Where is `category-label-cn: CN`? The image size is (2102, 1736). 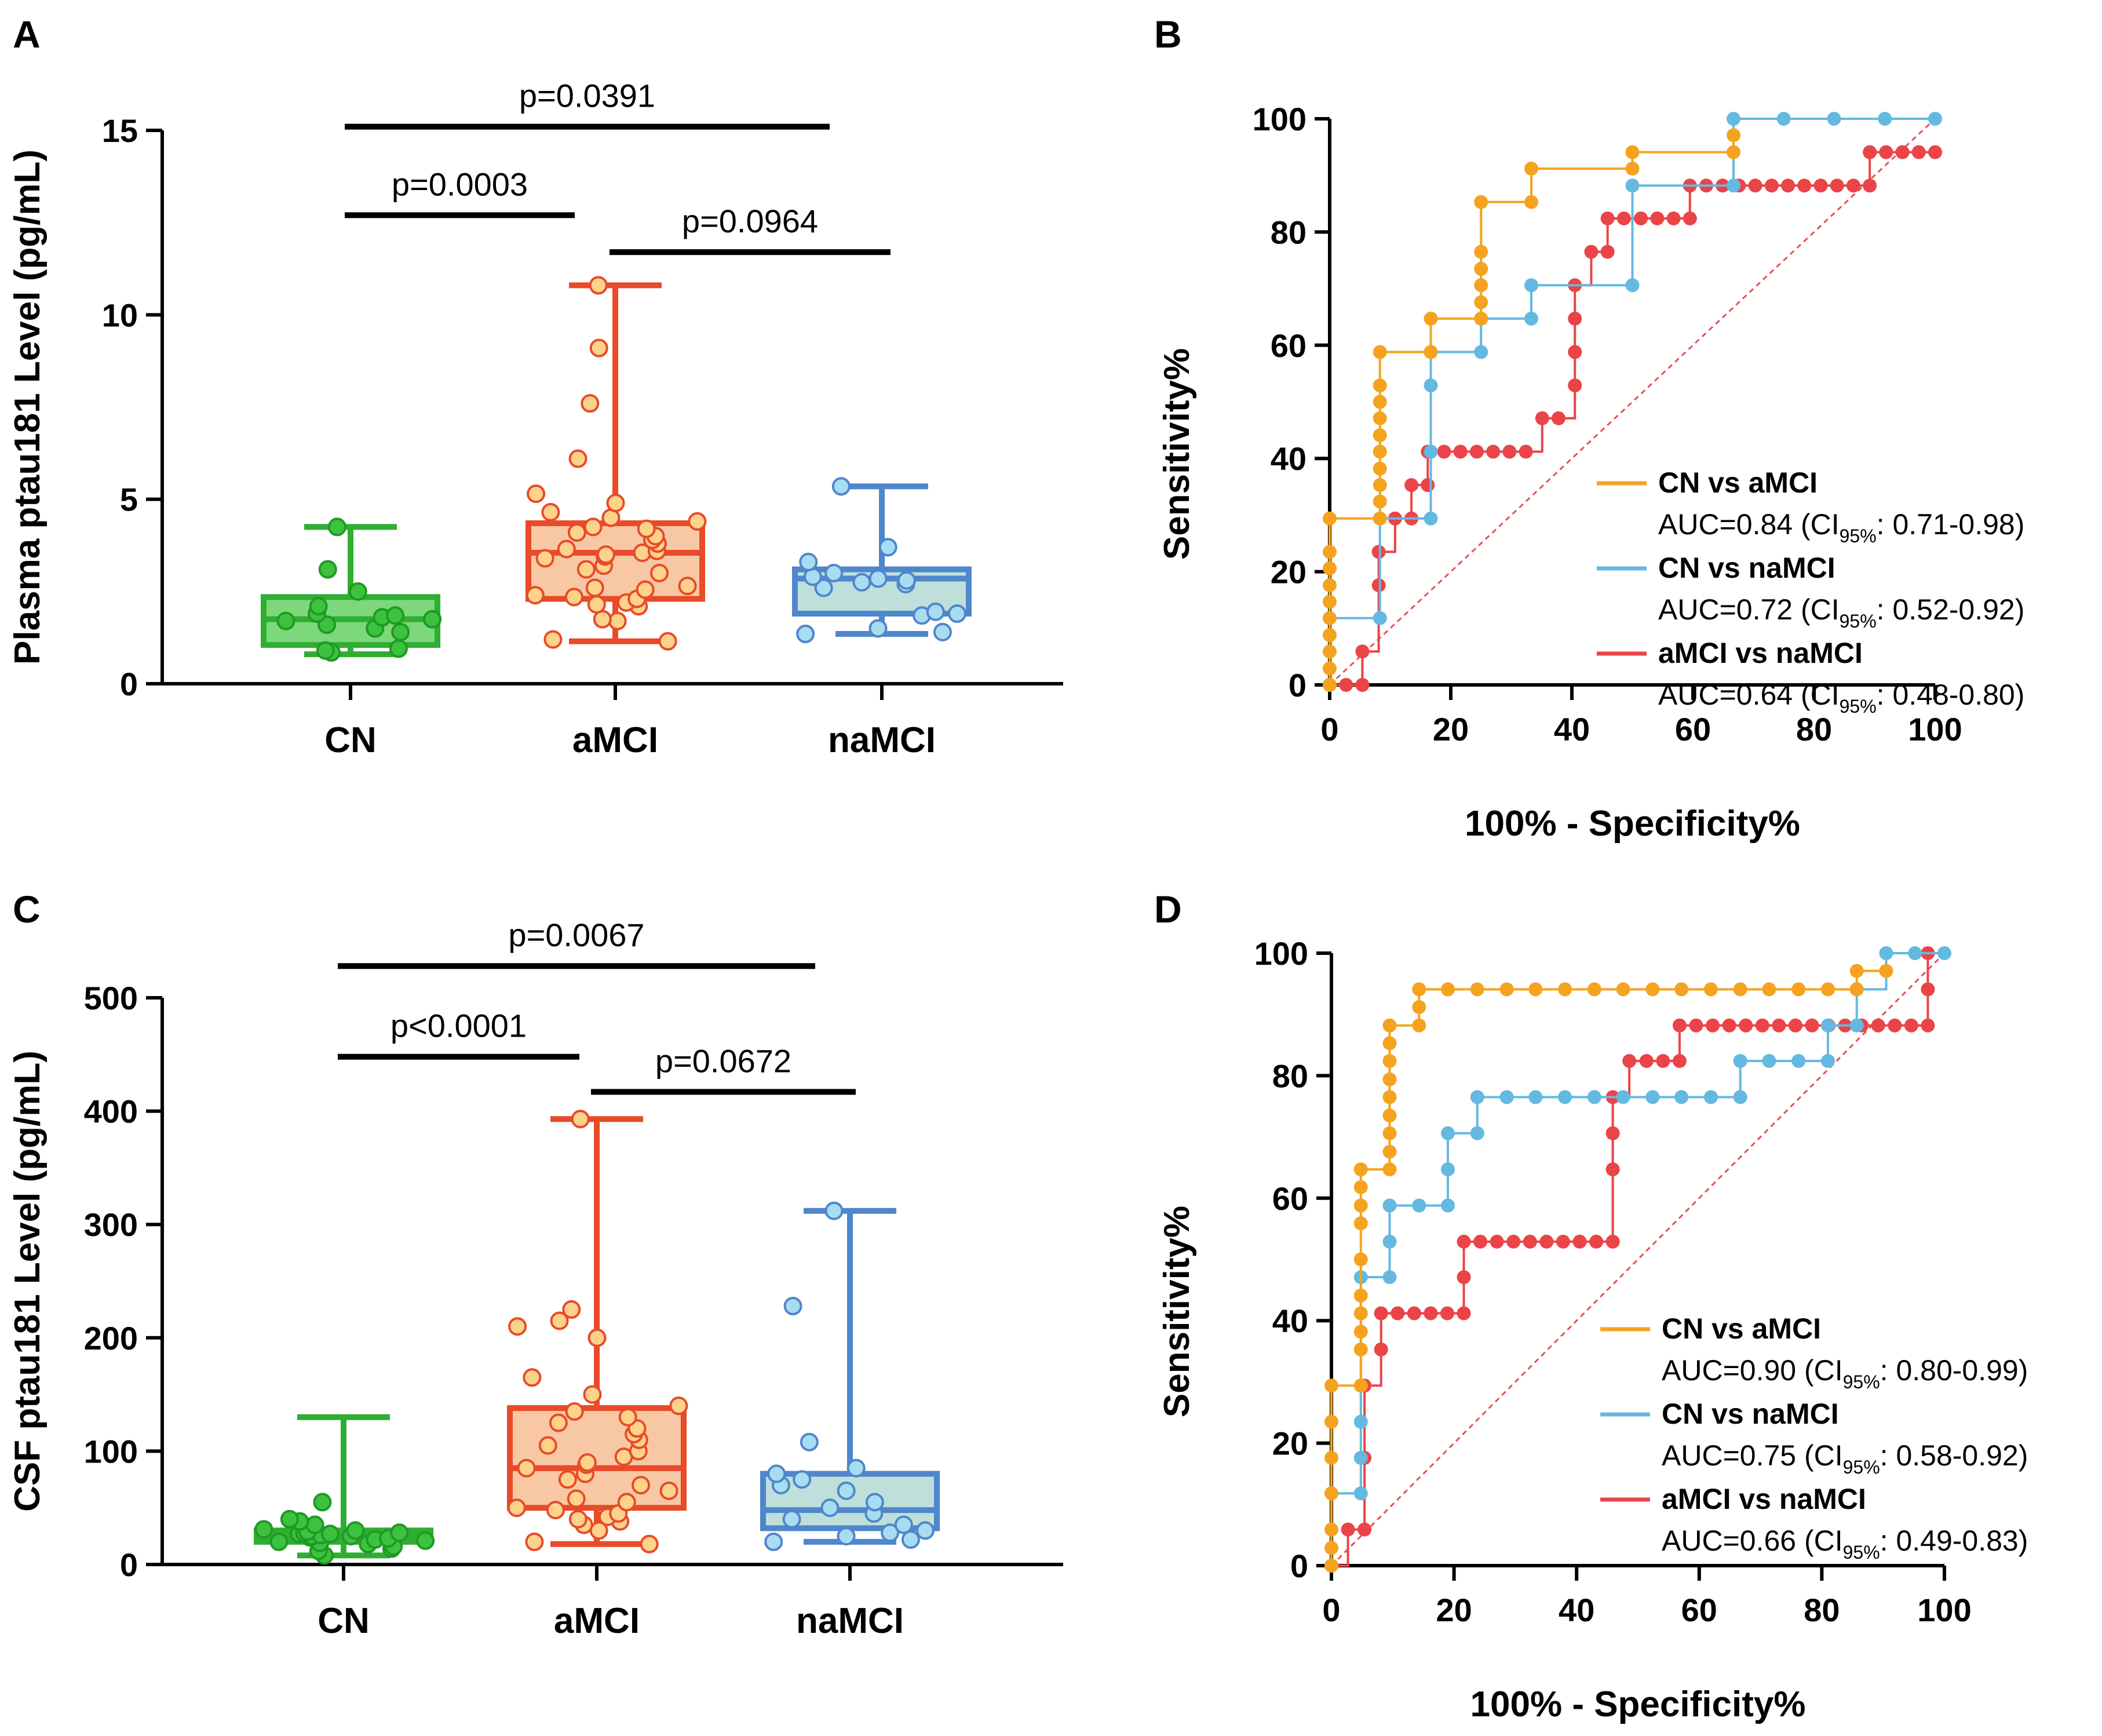 category-label-cn: CN is located at coordinates (344, 1621).